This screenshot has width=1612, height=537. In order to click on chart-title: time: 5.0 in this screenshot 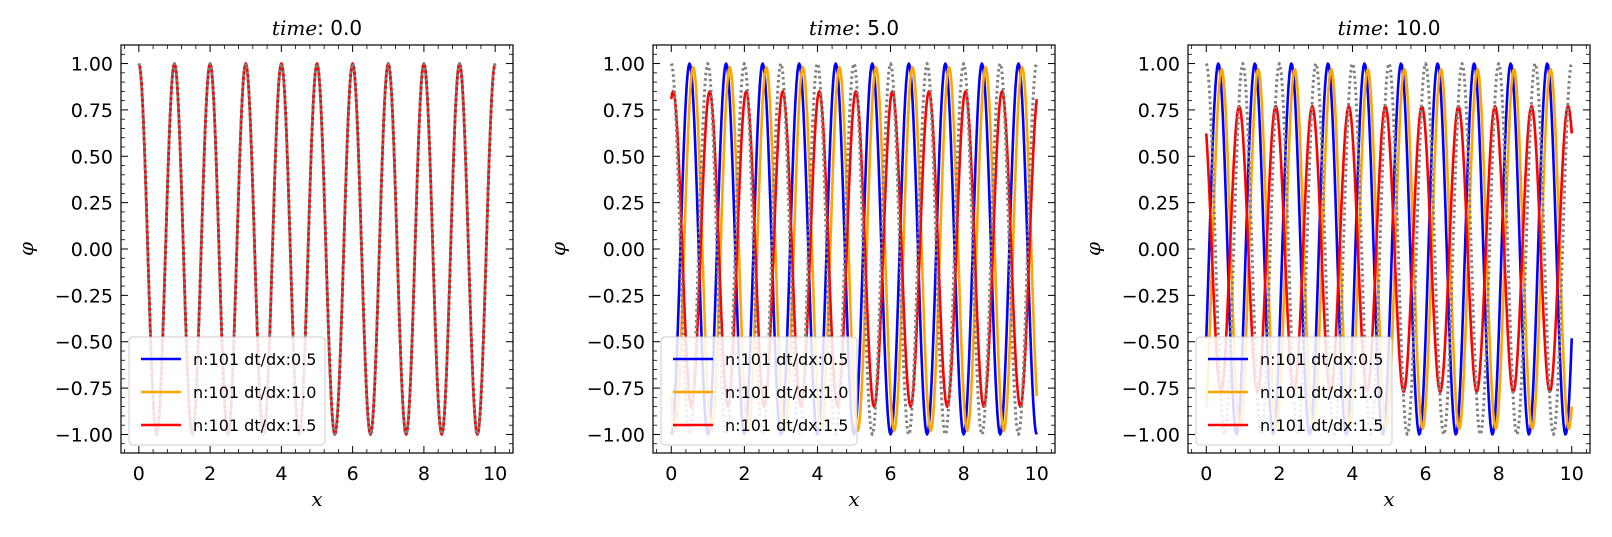, I will do `click(854, 28)`.